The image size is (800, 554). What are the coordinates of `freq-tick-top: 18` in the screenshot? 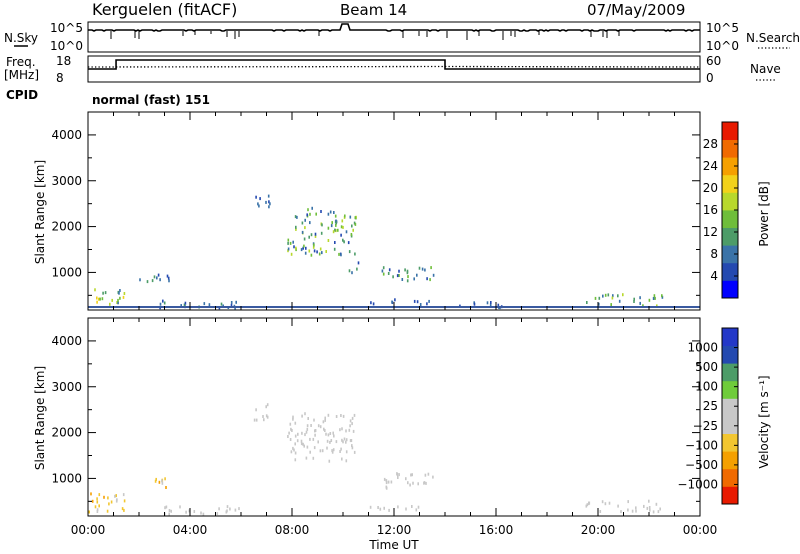 It's located at (63, 61).